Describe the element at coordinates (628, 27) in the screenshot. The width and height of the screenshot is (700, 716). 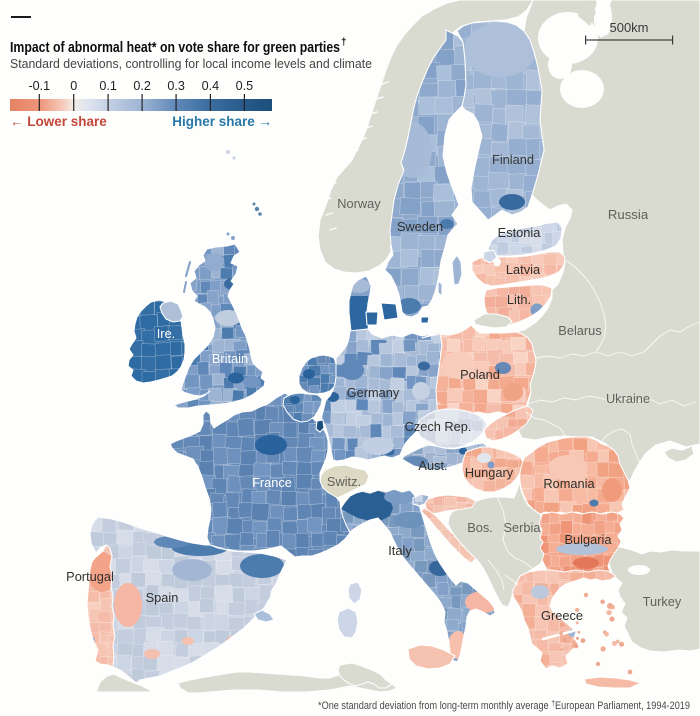
I see `svg-text: 500km` at that location.